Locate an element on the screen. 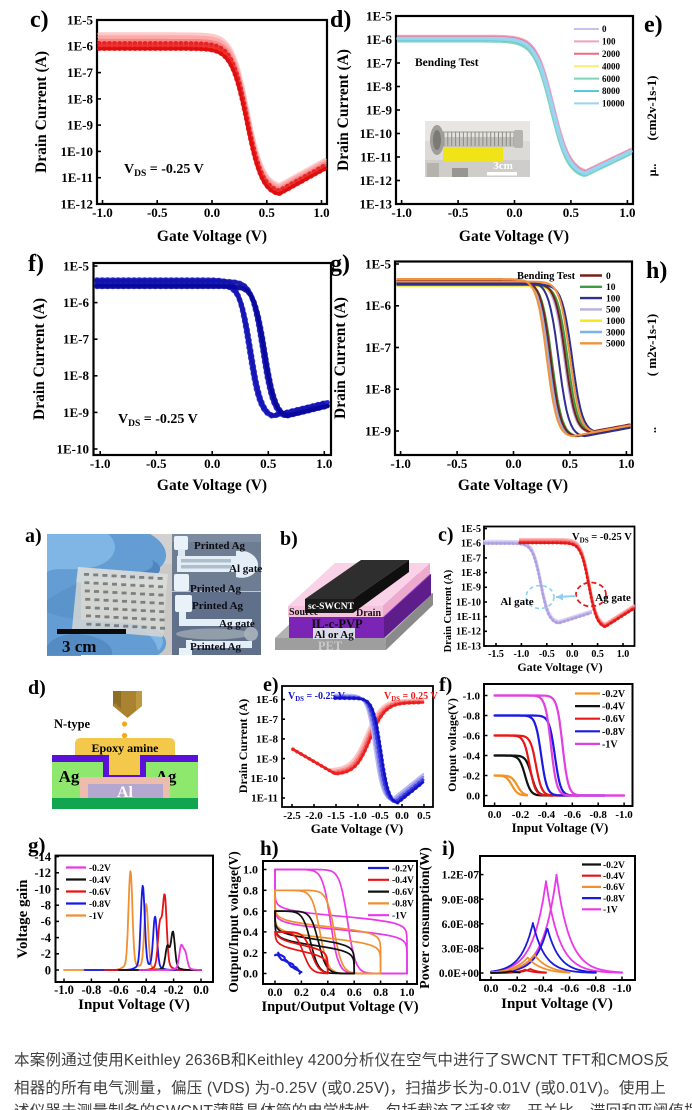  svg-text: -0.6V is located at coordinates (614, 888).